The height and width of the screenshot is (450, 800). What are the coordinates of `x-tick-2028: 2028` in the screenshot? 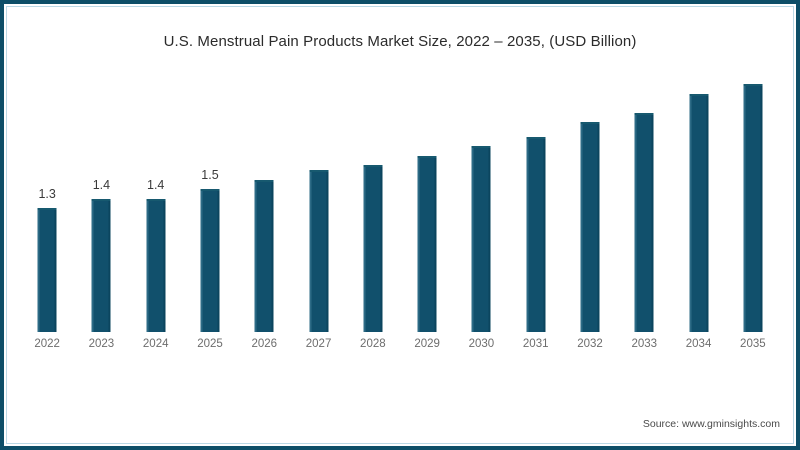 It's located at (373, 344).